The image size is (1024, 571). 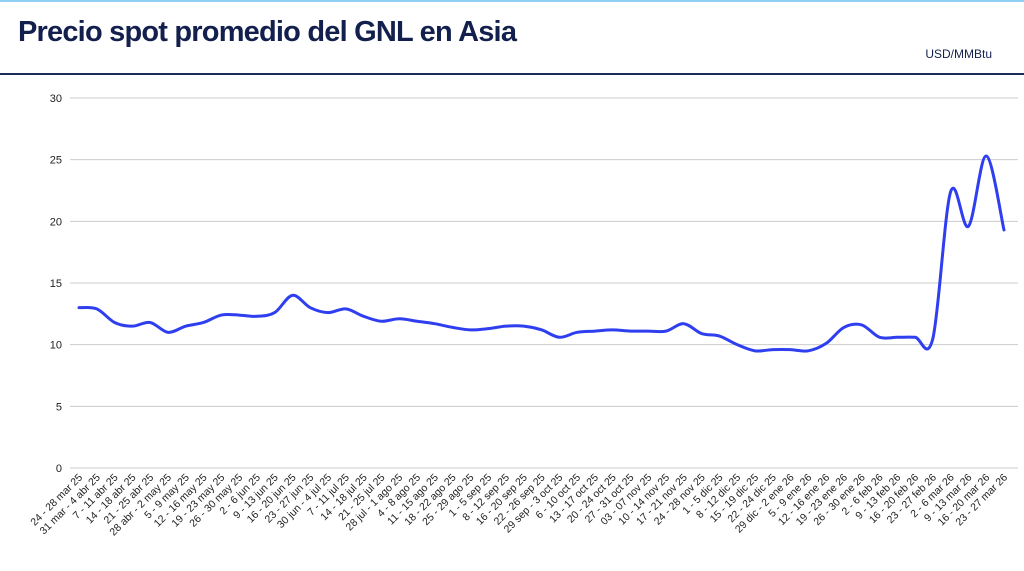 What do you see at coordinates (512, 74) in the screenshot?
I see `header-divider` at bounding box center [512, 74].